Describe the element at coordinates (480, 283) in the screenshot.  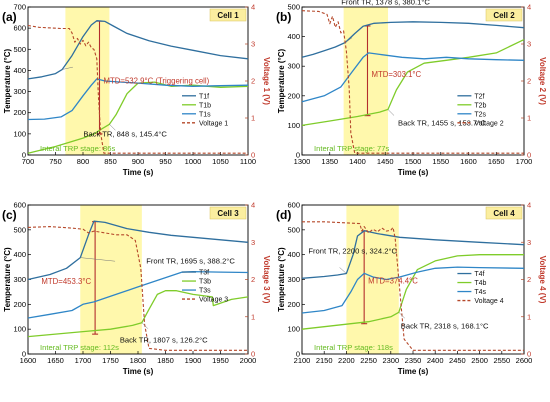
I see `legend-label-back: T4b` at that location.